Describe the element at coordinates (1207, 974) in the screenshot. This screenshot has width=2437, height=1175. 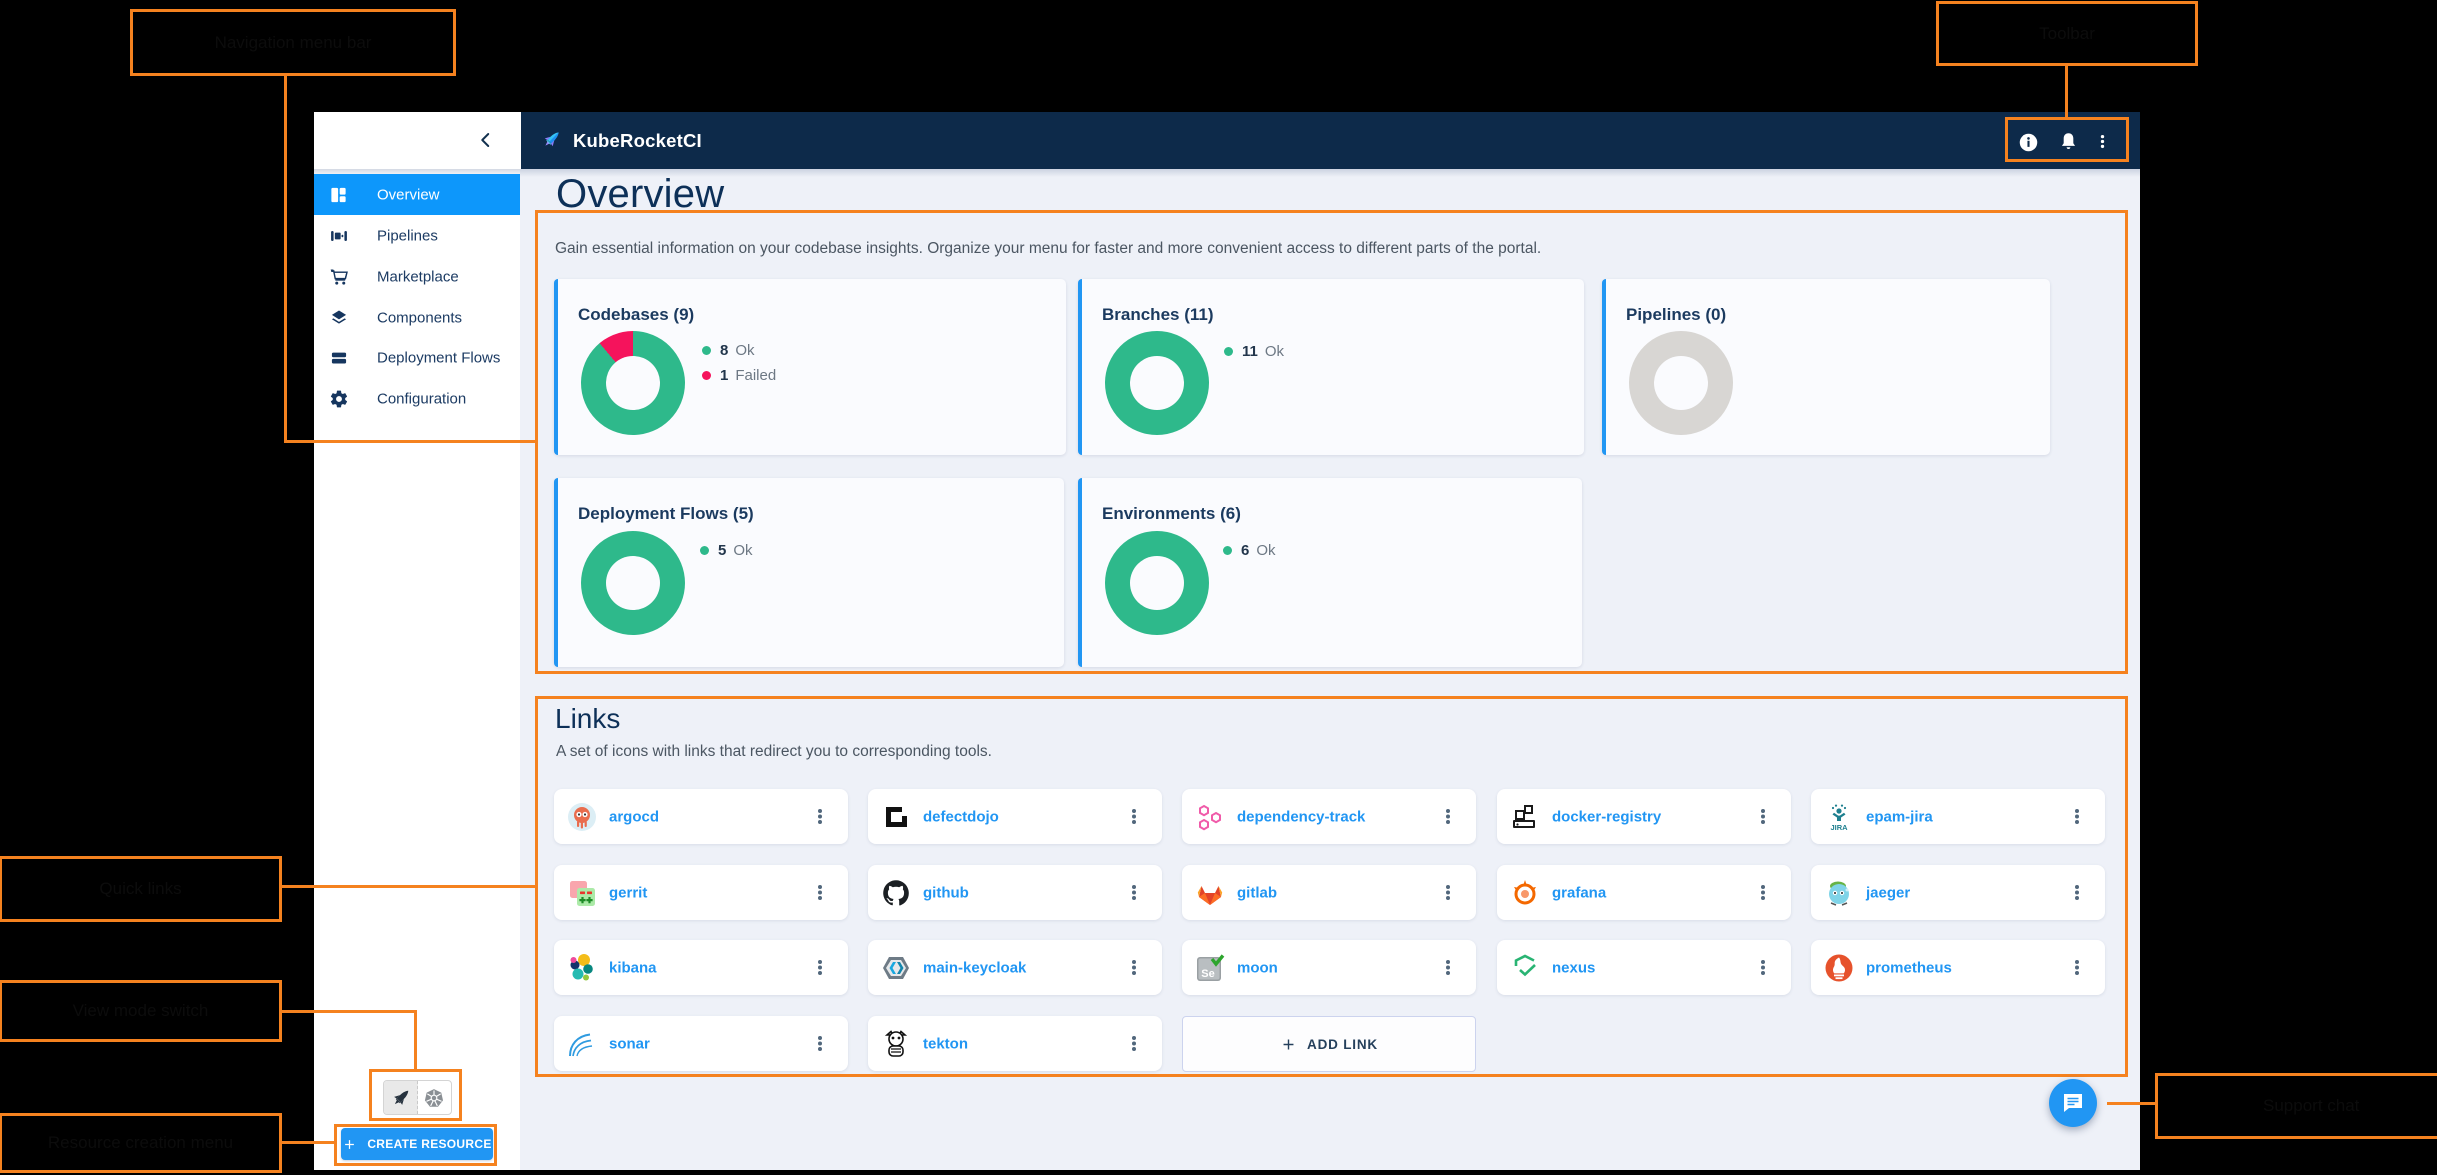
I see `svg-text: Se` at that location.